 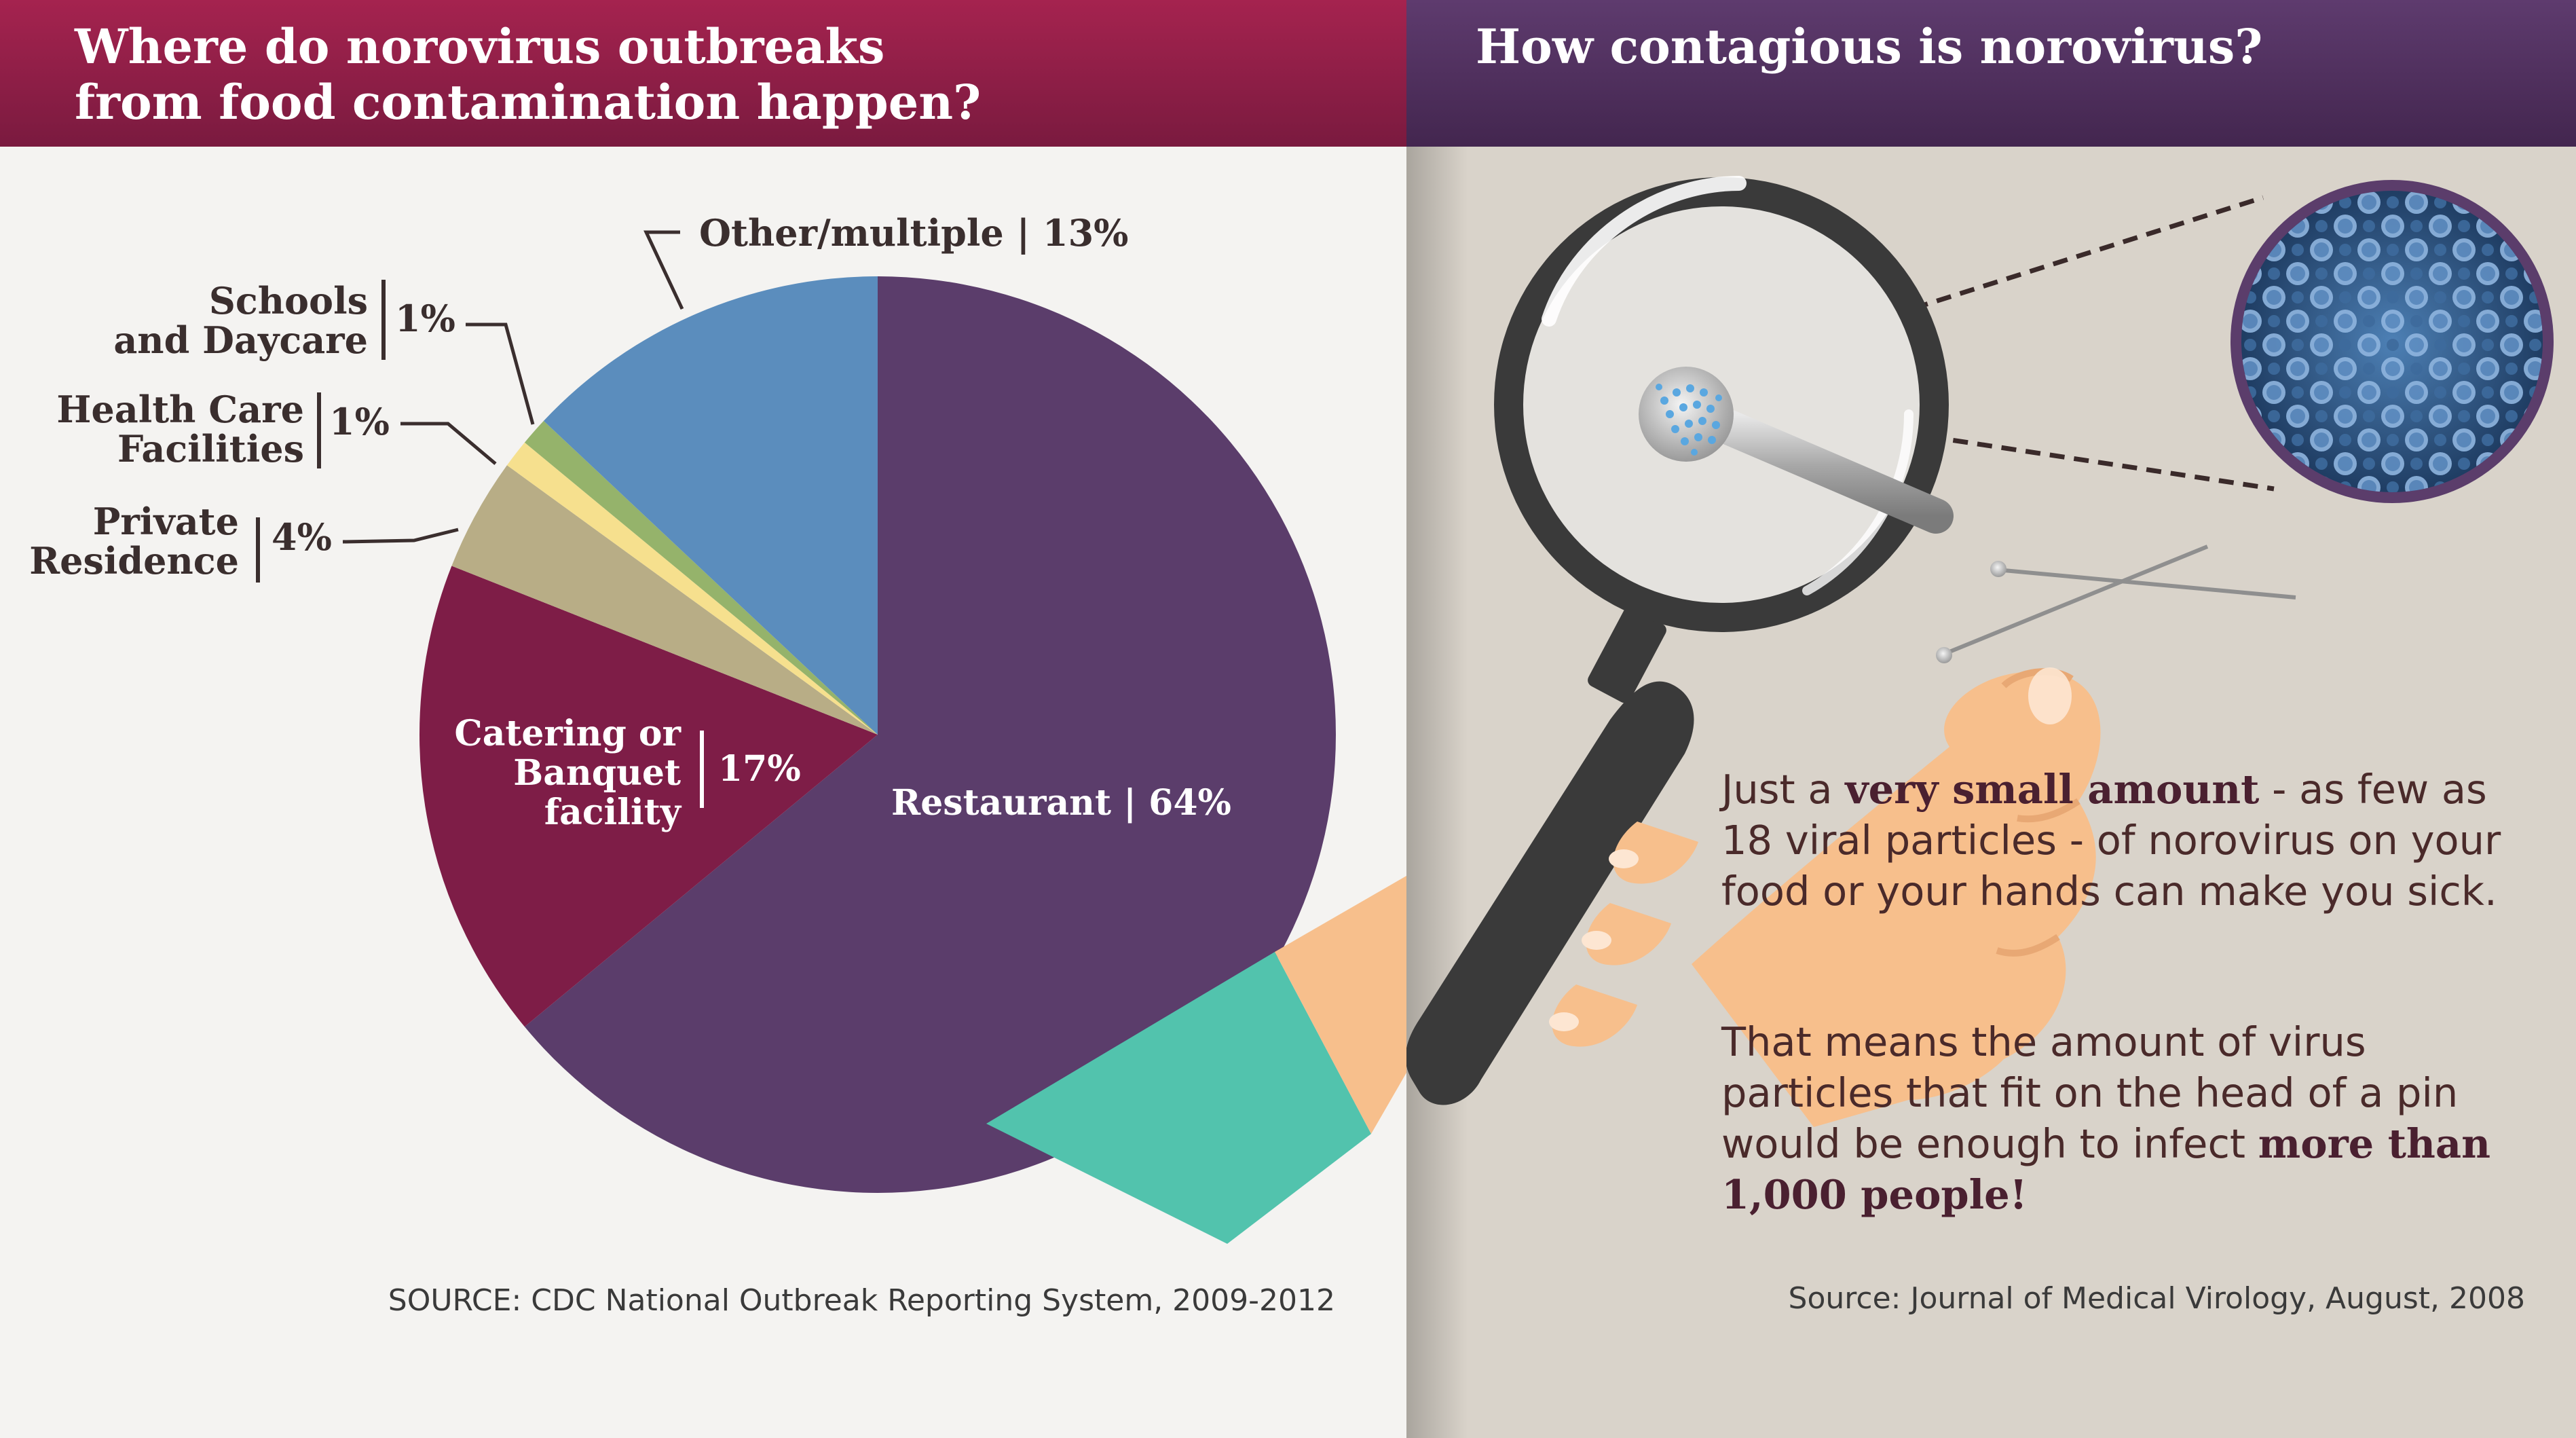 What do you see at coordinates (501, 374) in the screenshot?
I see `leader-schools` at bounding box center [501, 374].